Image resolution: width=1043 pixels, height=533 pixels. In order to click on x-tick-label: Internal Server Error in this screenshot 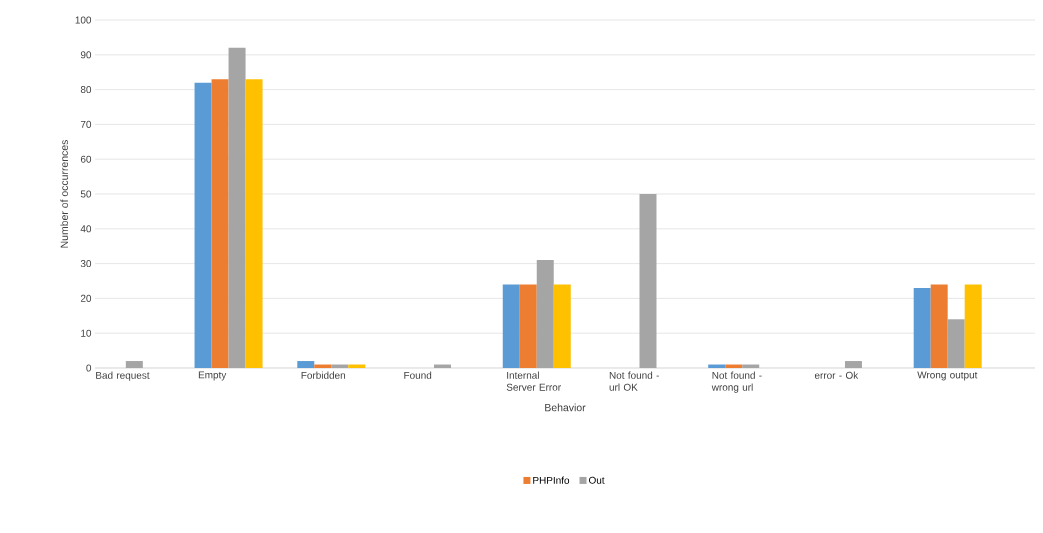, I will do `click(533, 381)`.